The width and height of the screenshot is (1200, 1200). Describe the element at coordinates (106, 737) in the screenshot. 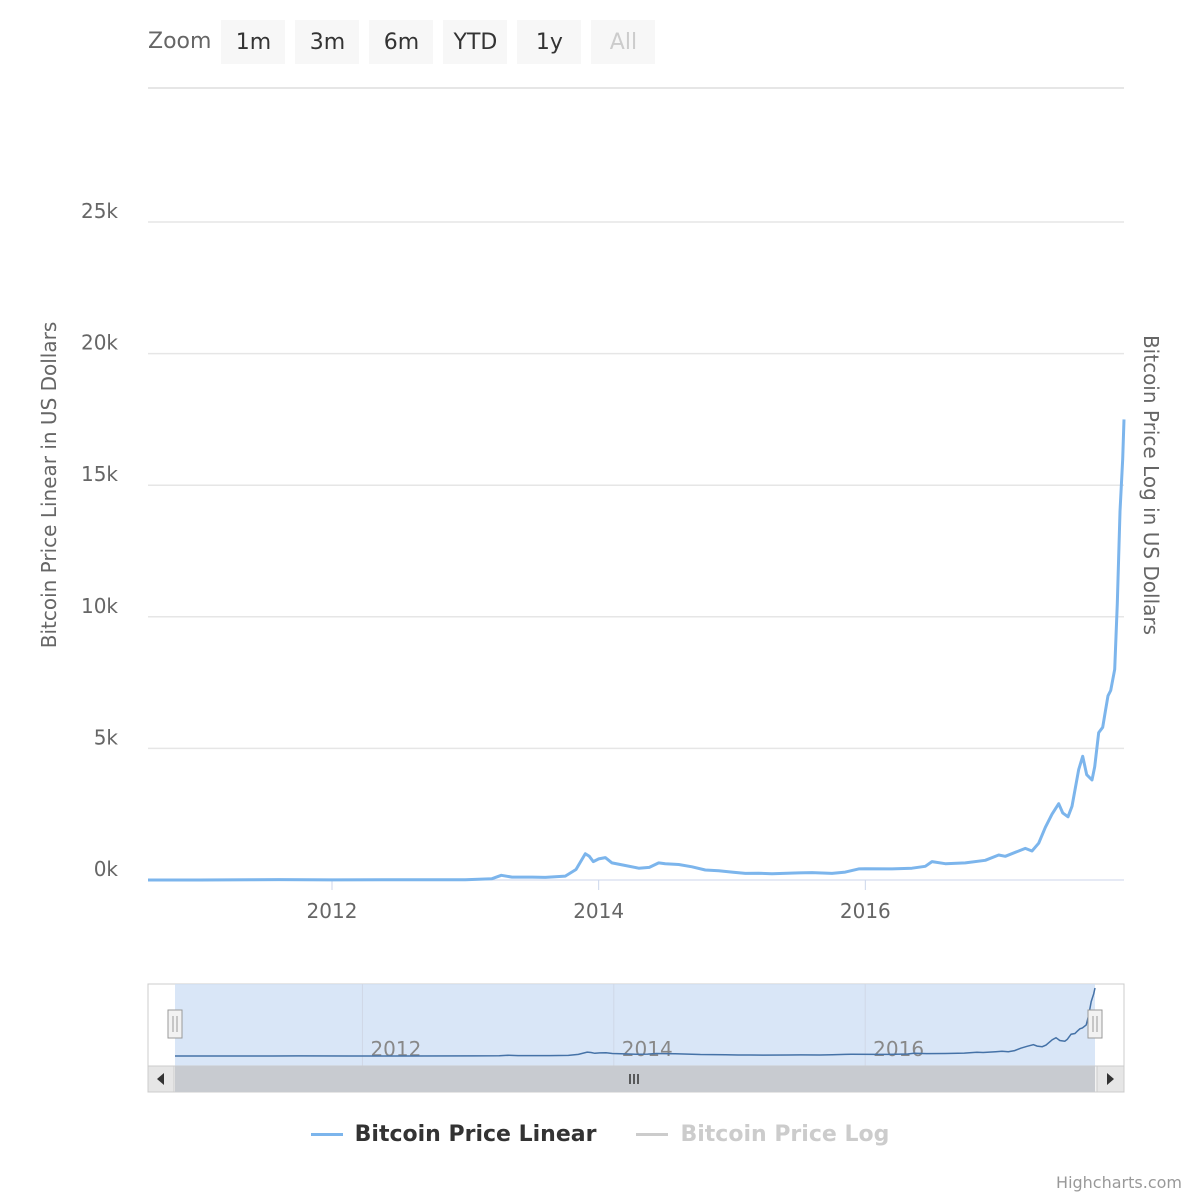

I see `y-tick-label: 5k` at that location.